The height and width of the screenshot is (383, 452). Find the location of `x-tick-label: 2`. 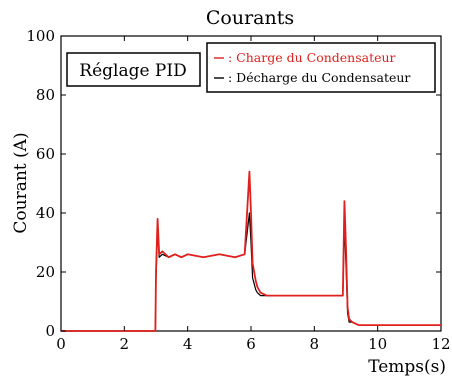

x-tick-label: 2 is located at coordinates (125, 344).